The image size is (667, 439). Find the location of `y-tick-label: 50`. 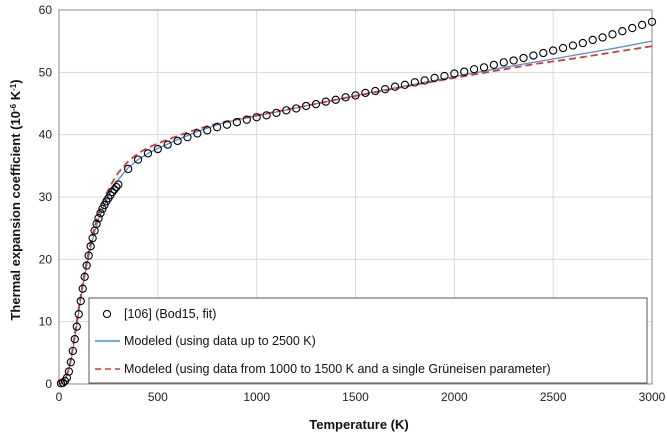

y-tick-label: 50 is located at coordinates (46, 72).